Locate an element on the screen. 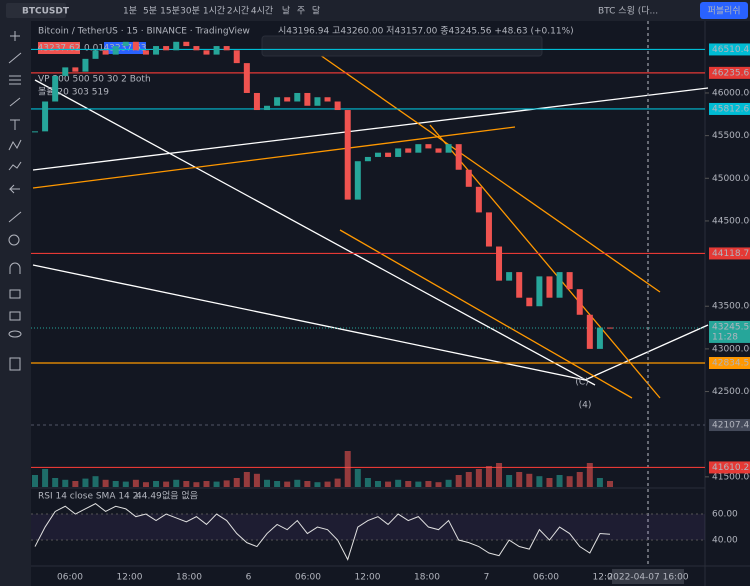 The height and width of the screenshot is (586, 750). zoom-tool is located at coordinates (14, 240).